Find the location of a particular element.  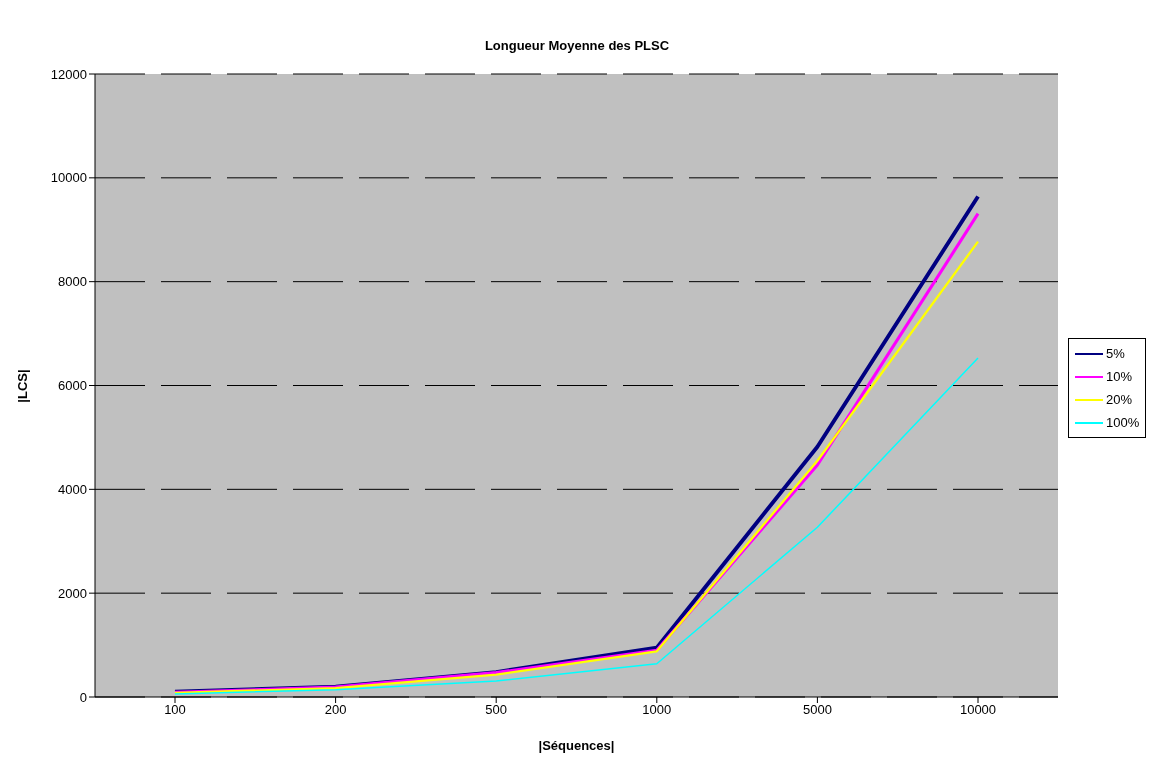

x-tick-label: 1000 is located at coordinates (657, 710).